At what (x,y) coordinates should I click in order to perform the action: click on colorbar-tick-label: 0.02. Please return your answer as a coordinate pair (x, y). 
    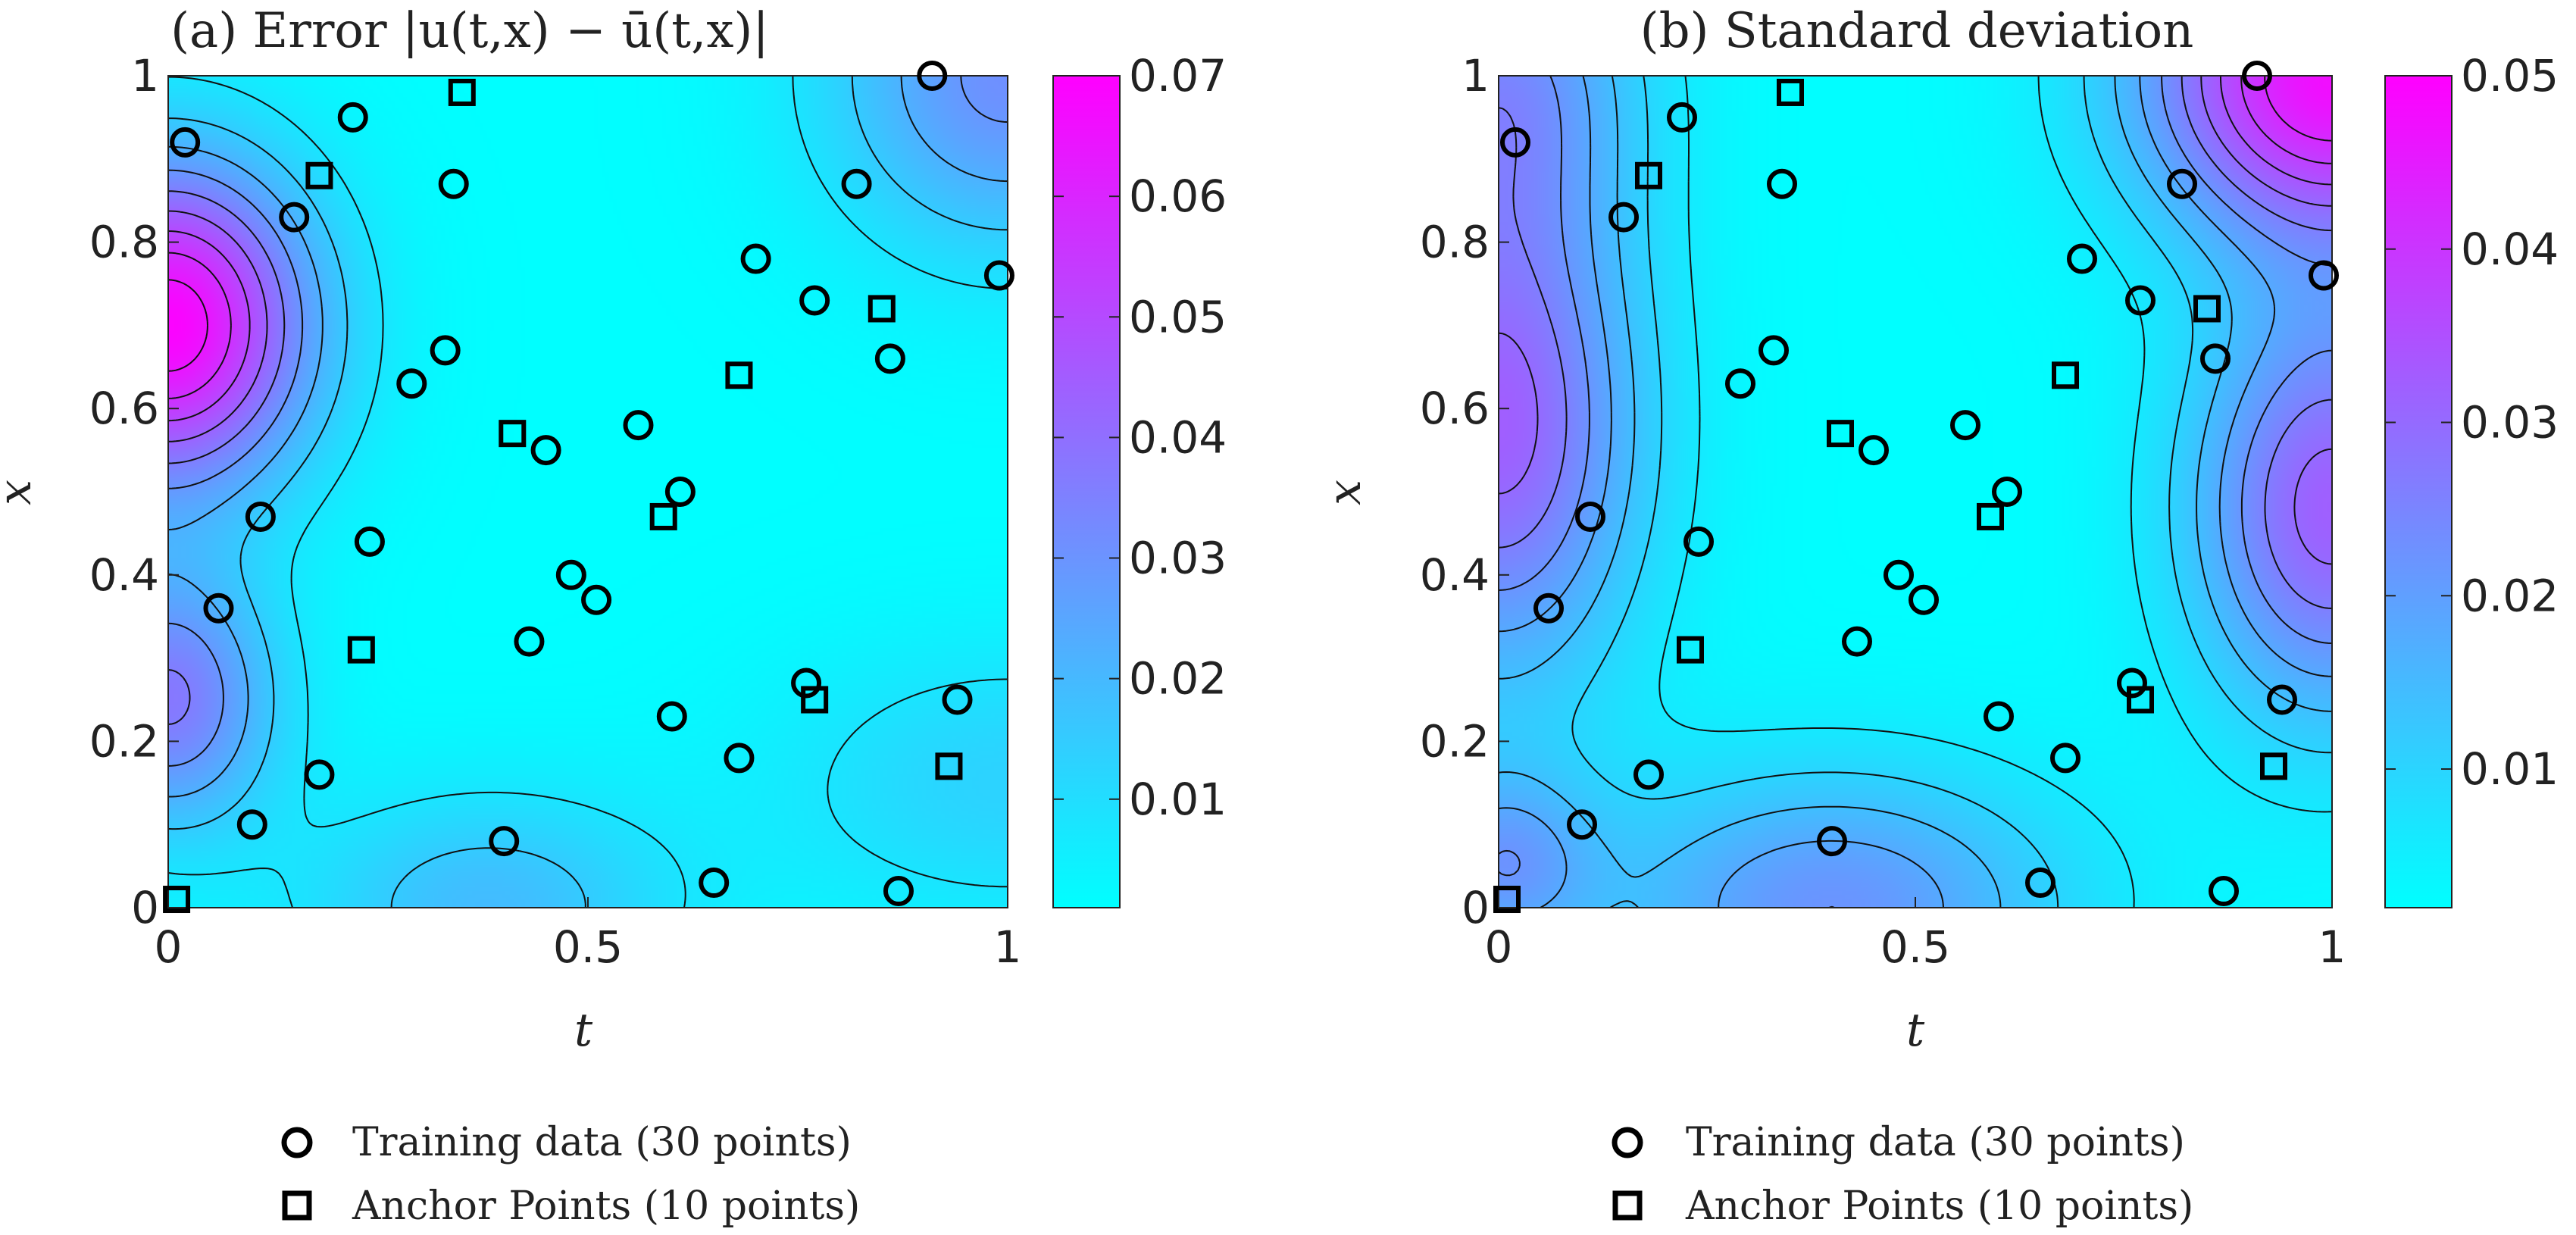
    Looking at the image, I should click on (2510, 595).